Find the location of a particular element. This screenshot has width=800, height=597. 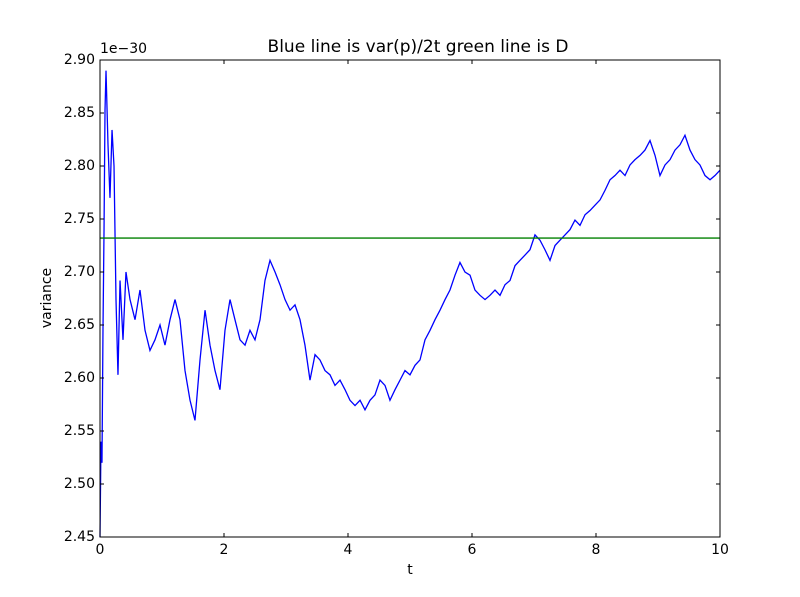

y-tick-label: 2.70 is located at coordinates (79, 272).